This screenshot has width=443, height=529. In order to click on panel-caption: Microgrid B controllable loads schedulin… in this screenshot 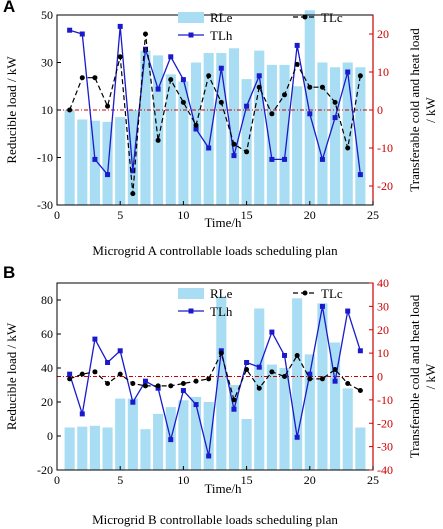, I will do `click(215, 519)`.